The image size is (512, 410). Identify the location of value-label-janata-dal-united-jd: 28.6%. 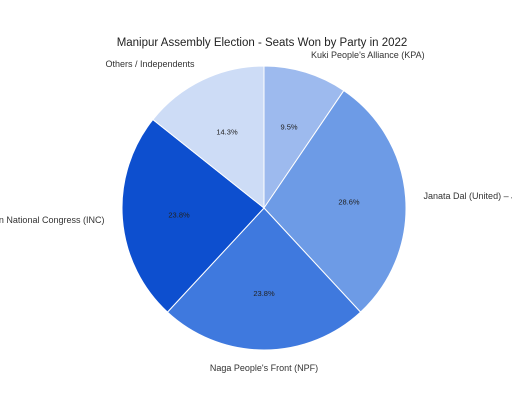
(349, 202).